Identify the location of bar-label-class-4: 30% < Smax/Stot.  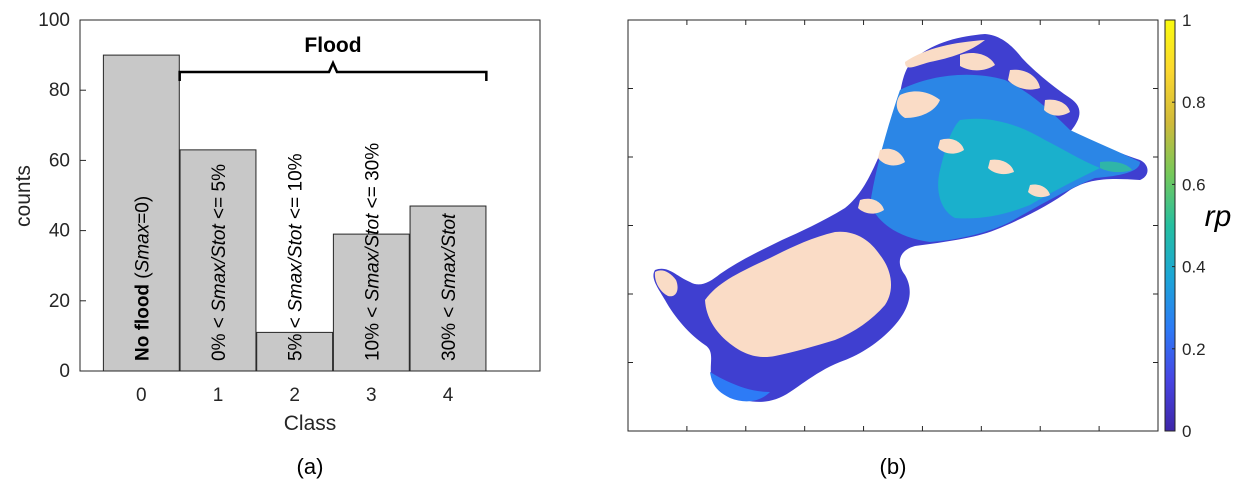
(449, 287).